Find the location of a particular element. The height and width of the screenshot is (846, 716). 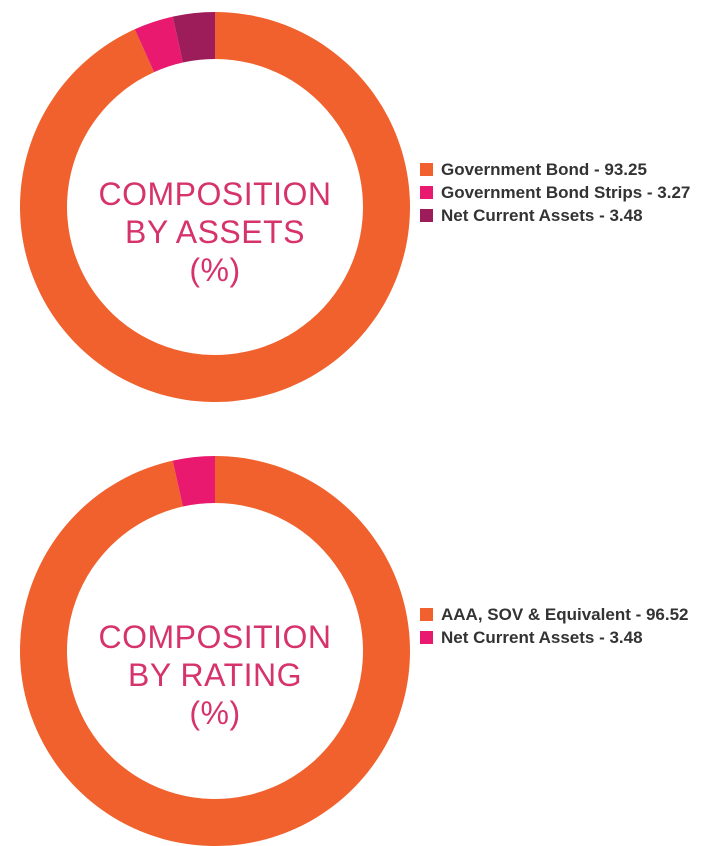

rating-center-label: COMPOSITION BY RATING (%) is located at coordinates (215, 675).